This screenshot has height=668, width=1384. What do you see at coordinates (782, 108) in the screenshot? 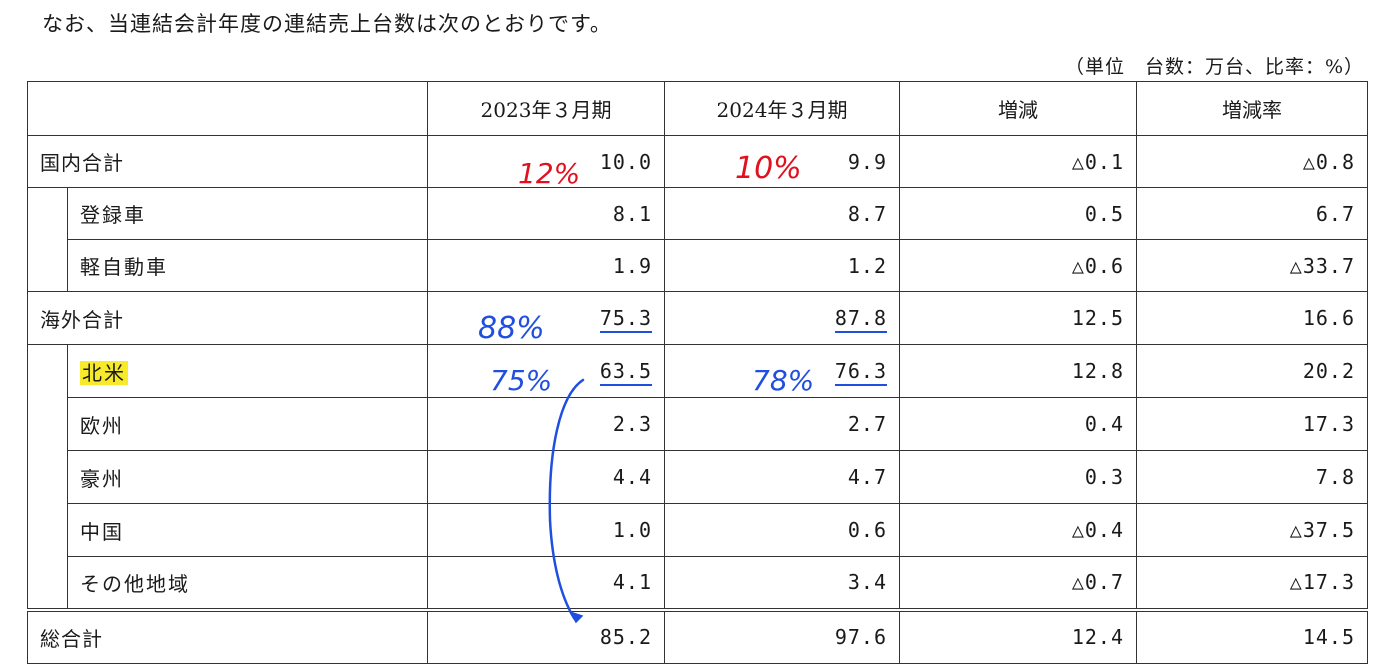
I see `header-fy2024: 2024年３月期` at bounding box center [782, 108].